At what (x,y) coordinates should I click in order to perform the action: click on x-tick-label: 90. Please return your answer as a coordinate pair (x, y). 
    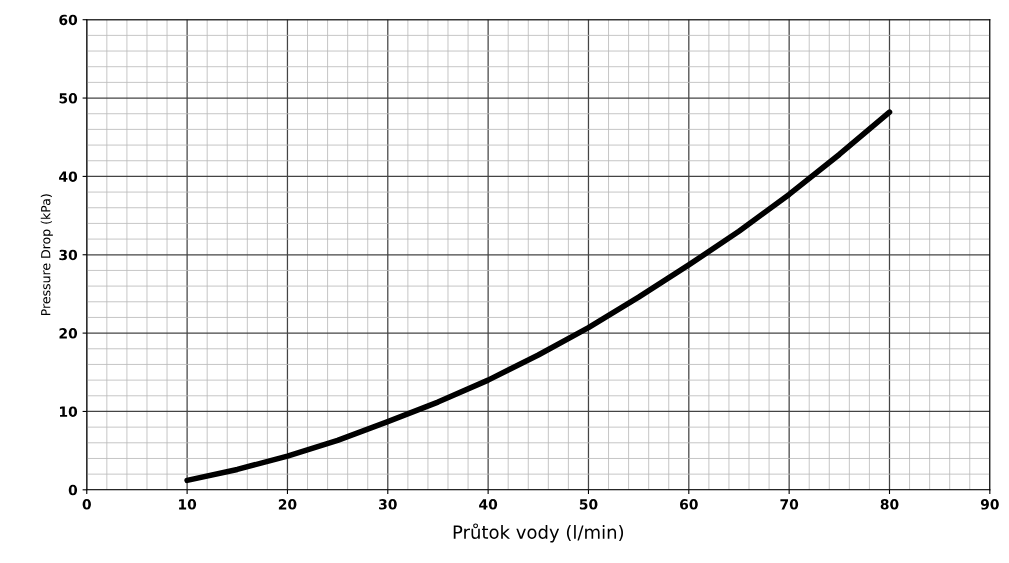
    Looking at the image, I should click on (989, 504).